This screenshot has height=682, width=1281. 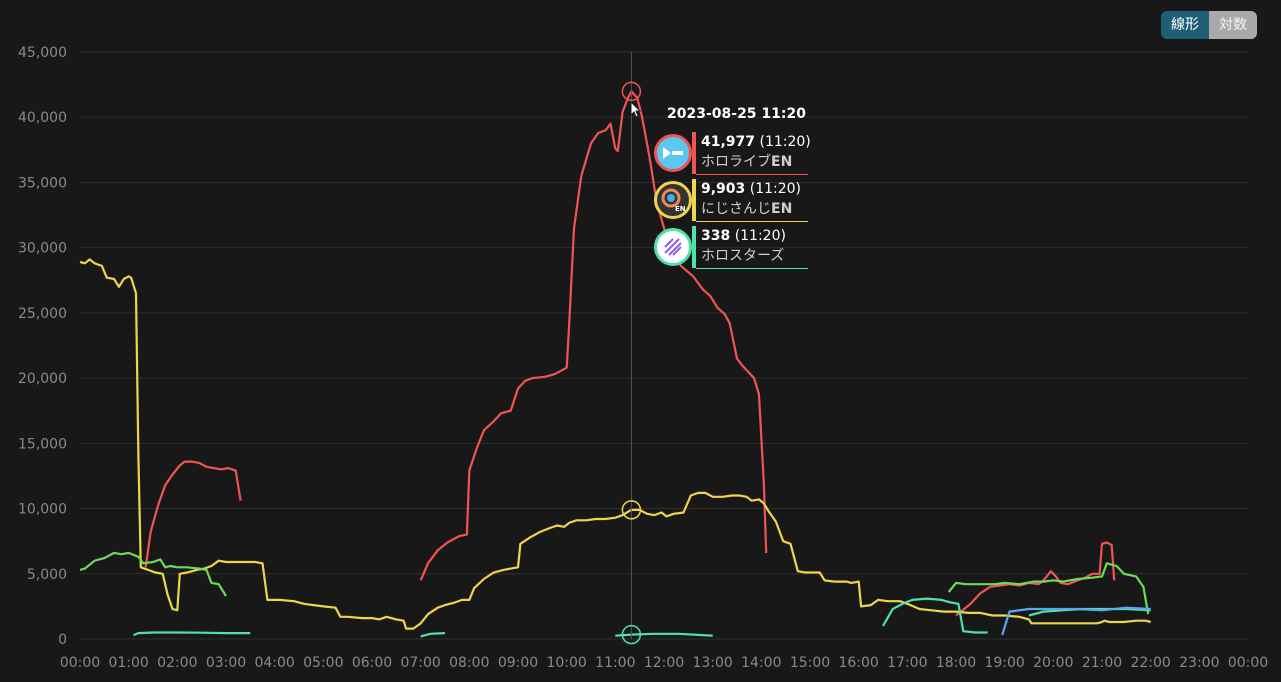 I want to click on svg-text: EN, so click(x=680, y=209).